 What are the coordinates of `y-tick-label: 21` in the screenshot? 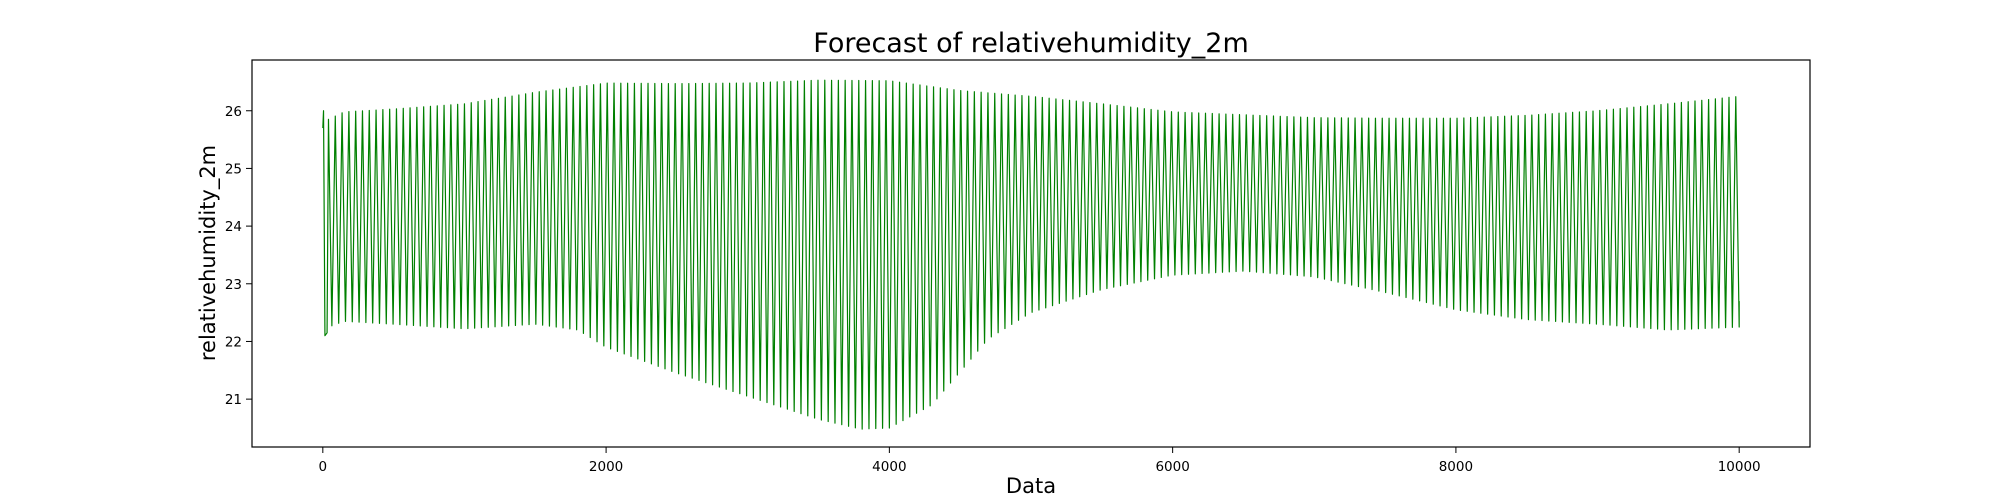 It's located at (233, 400).